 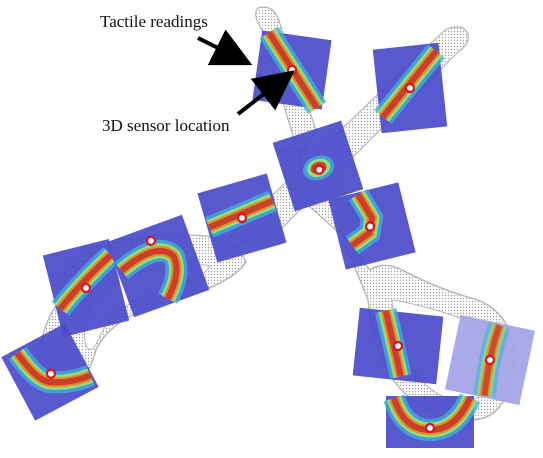 I want to click on tactile-readings-label: Tactile readings, so click(x=154, y=21).